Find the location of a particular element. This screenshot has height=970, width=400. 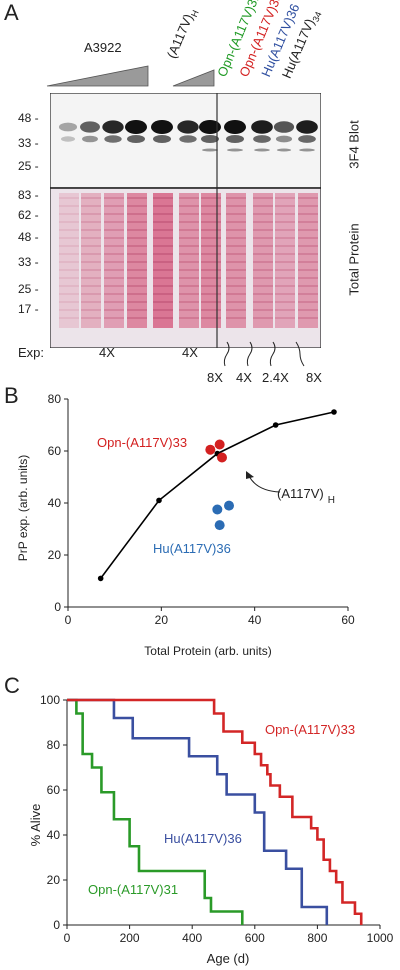

x-tick-label: 60 is located at coordinates (348, 620).